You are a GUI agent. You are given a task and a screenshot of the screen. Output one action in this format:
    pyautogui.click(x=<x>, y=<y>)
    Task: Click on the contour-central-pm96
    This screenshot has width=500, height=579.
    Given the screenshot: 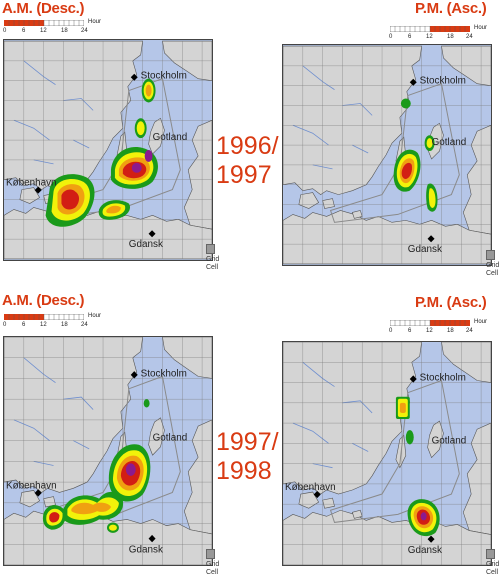 What is the action you would take?
    pyautogui.click(x=407, y=170)
    